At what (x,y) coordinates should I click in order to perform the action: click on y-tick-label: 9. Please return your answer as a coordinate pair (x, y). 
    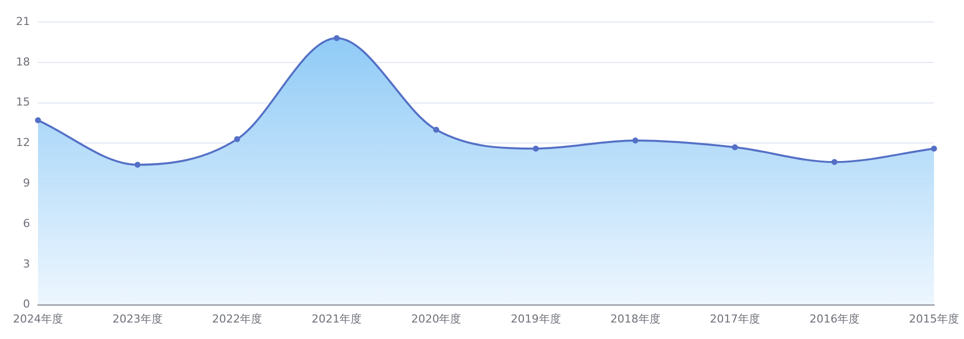
    Looking at the image, I should click on (26, 183).